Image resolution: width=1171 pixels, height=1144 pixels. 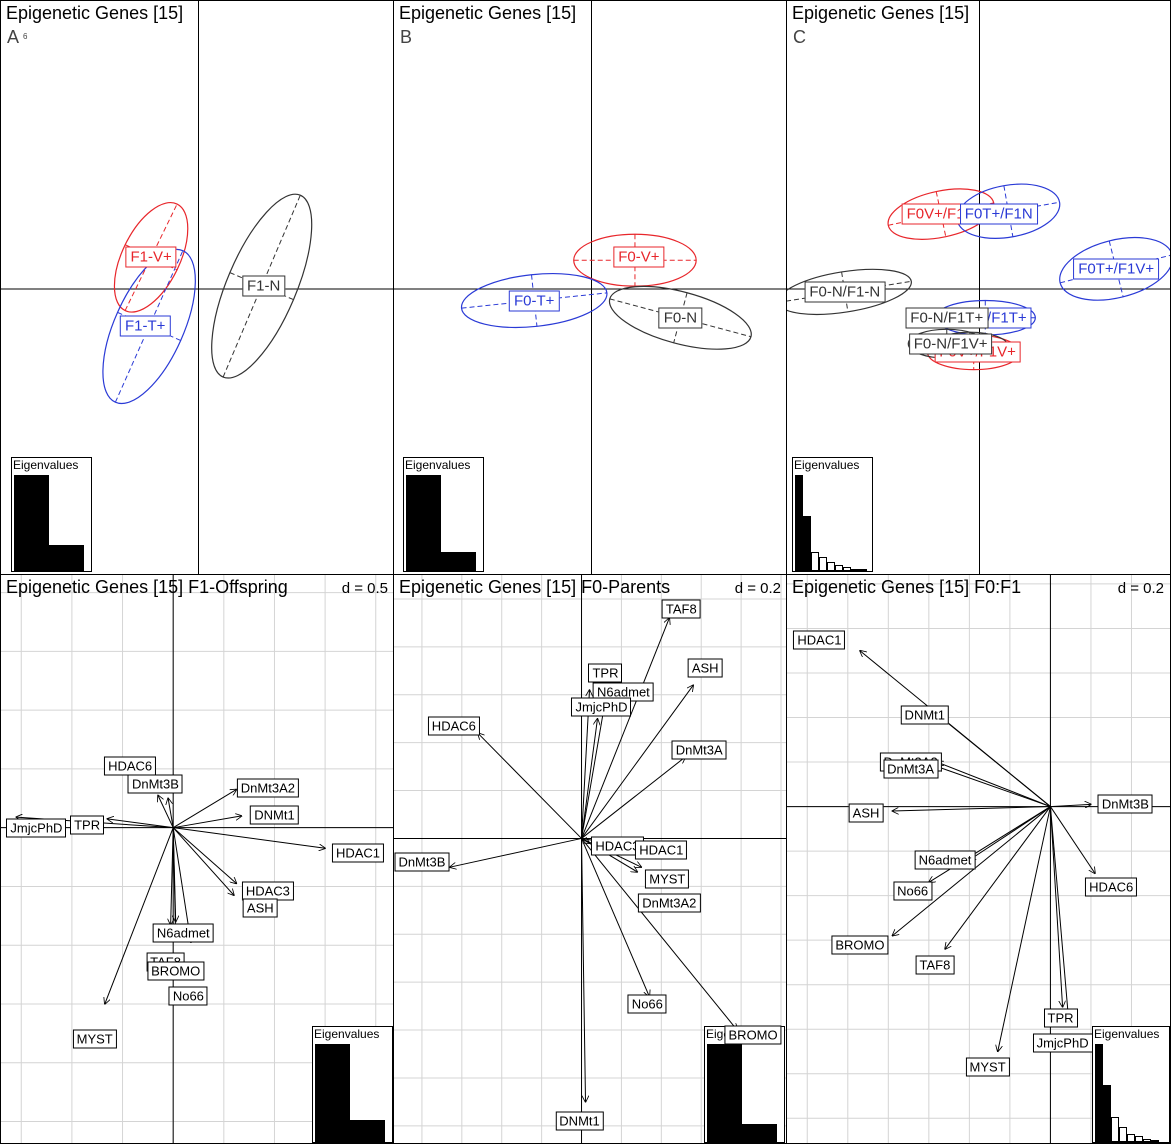 I want to click on arrow-dnmt1, so click(x=583, y=969).